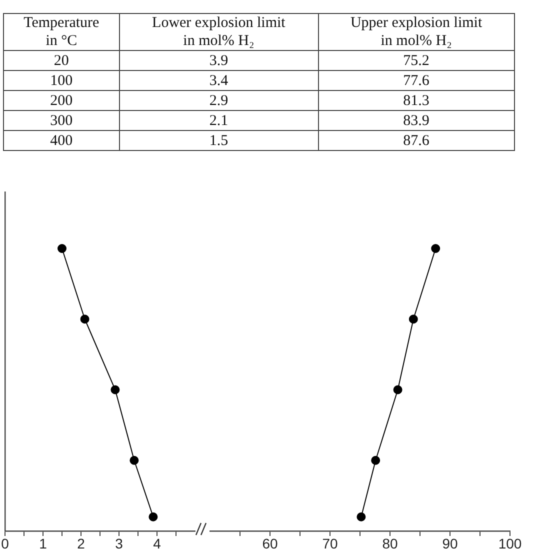 This screenshot has height=551, width=540. What do you see at coordinates (416, 100) in the screenshot?
I see `data-label: 81.3` at bounding box center [416, 100].